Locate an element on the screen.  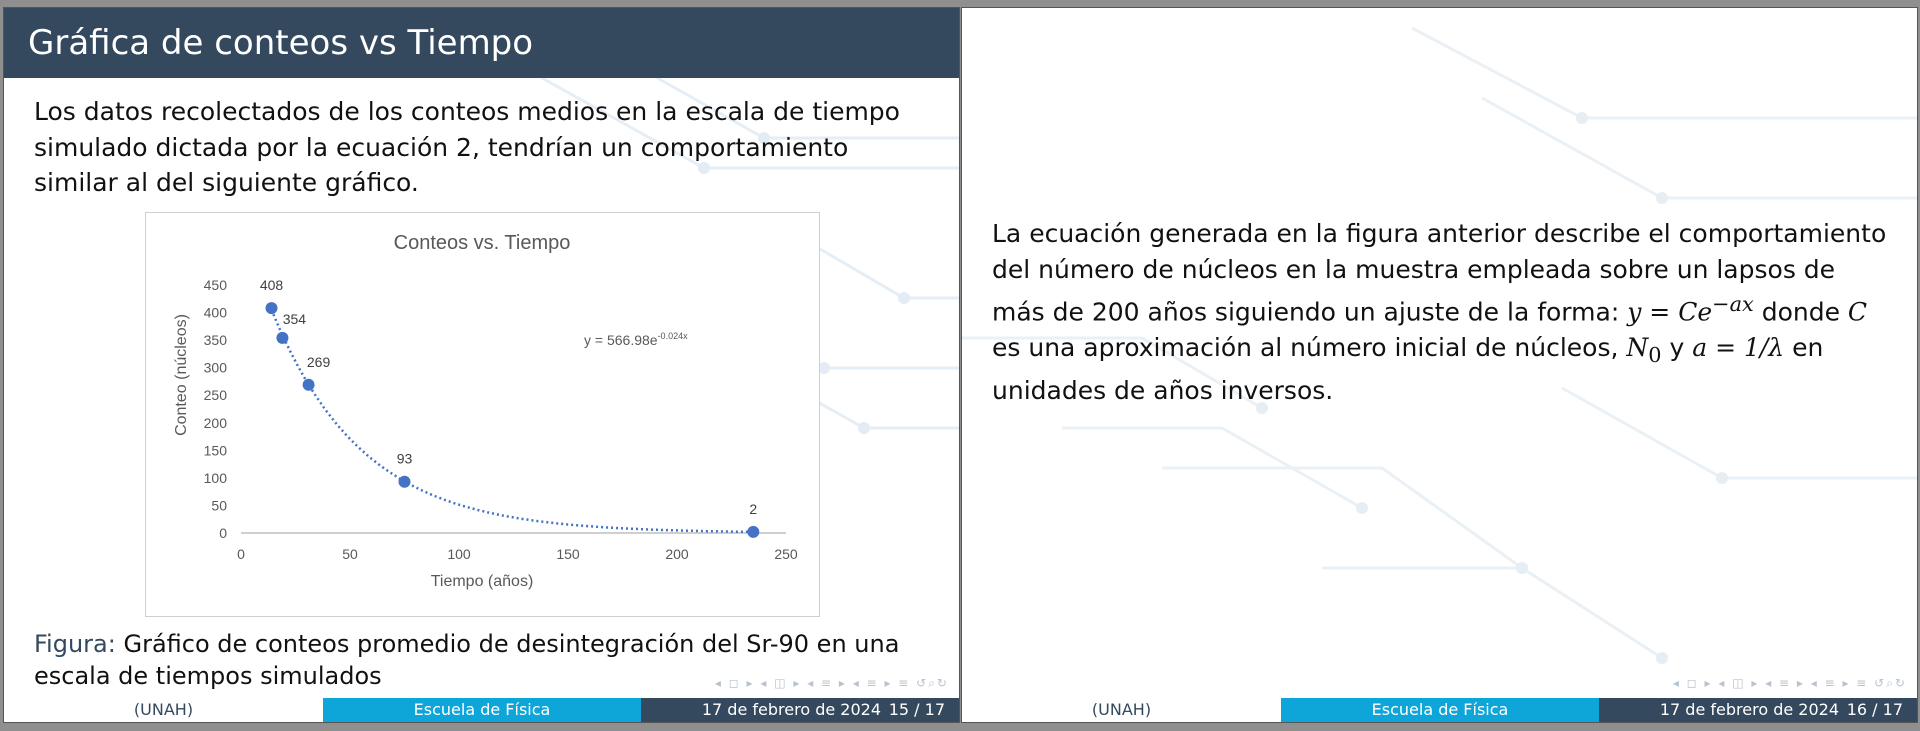
y-tick-label-2: 100 is located at coordinates (216, 478).